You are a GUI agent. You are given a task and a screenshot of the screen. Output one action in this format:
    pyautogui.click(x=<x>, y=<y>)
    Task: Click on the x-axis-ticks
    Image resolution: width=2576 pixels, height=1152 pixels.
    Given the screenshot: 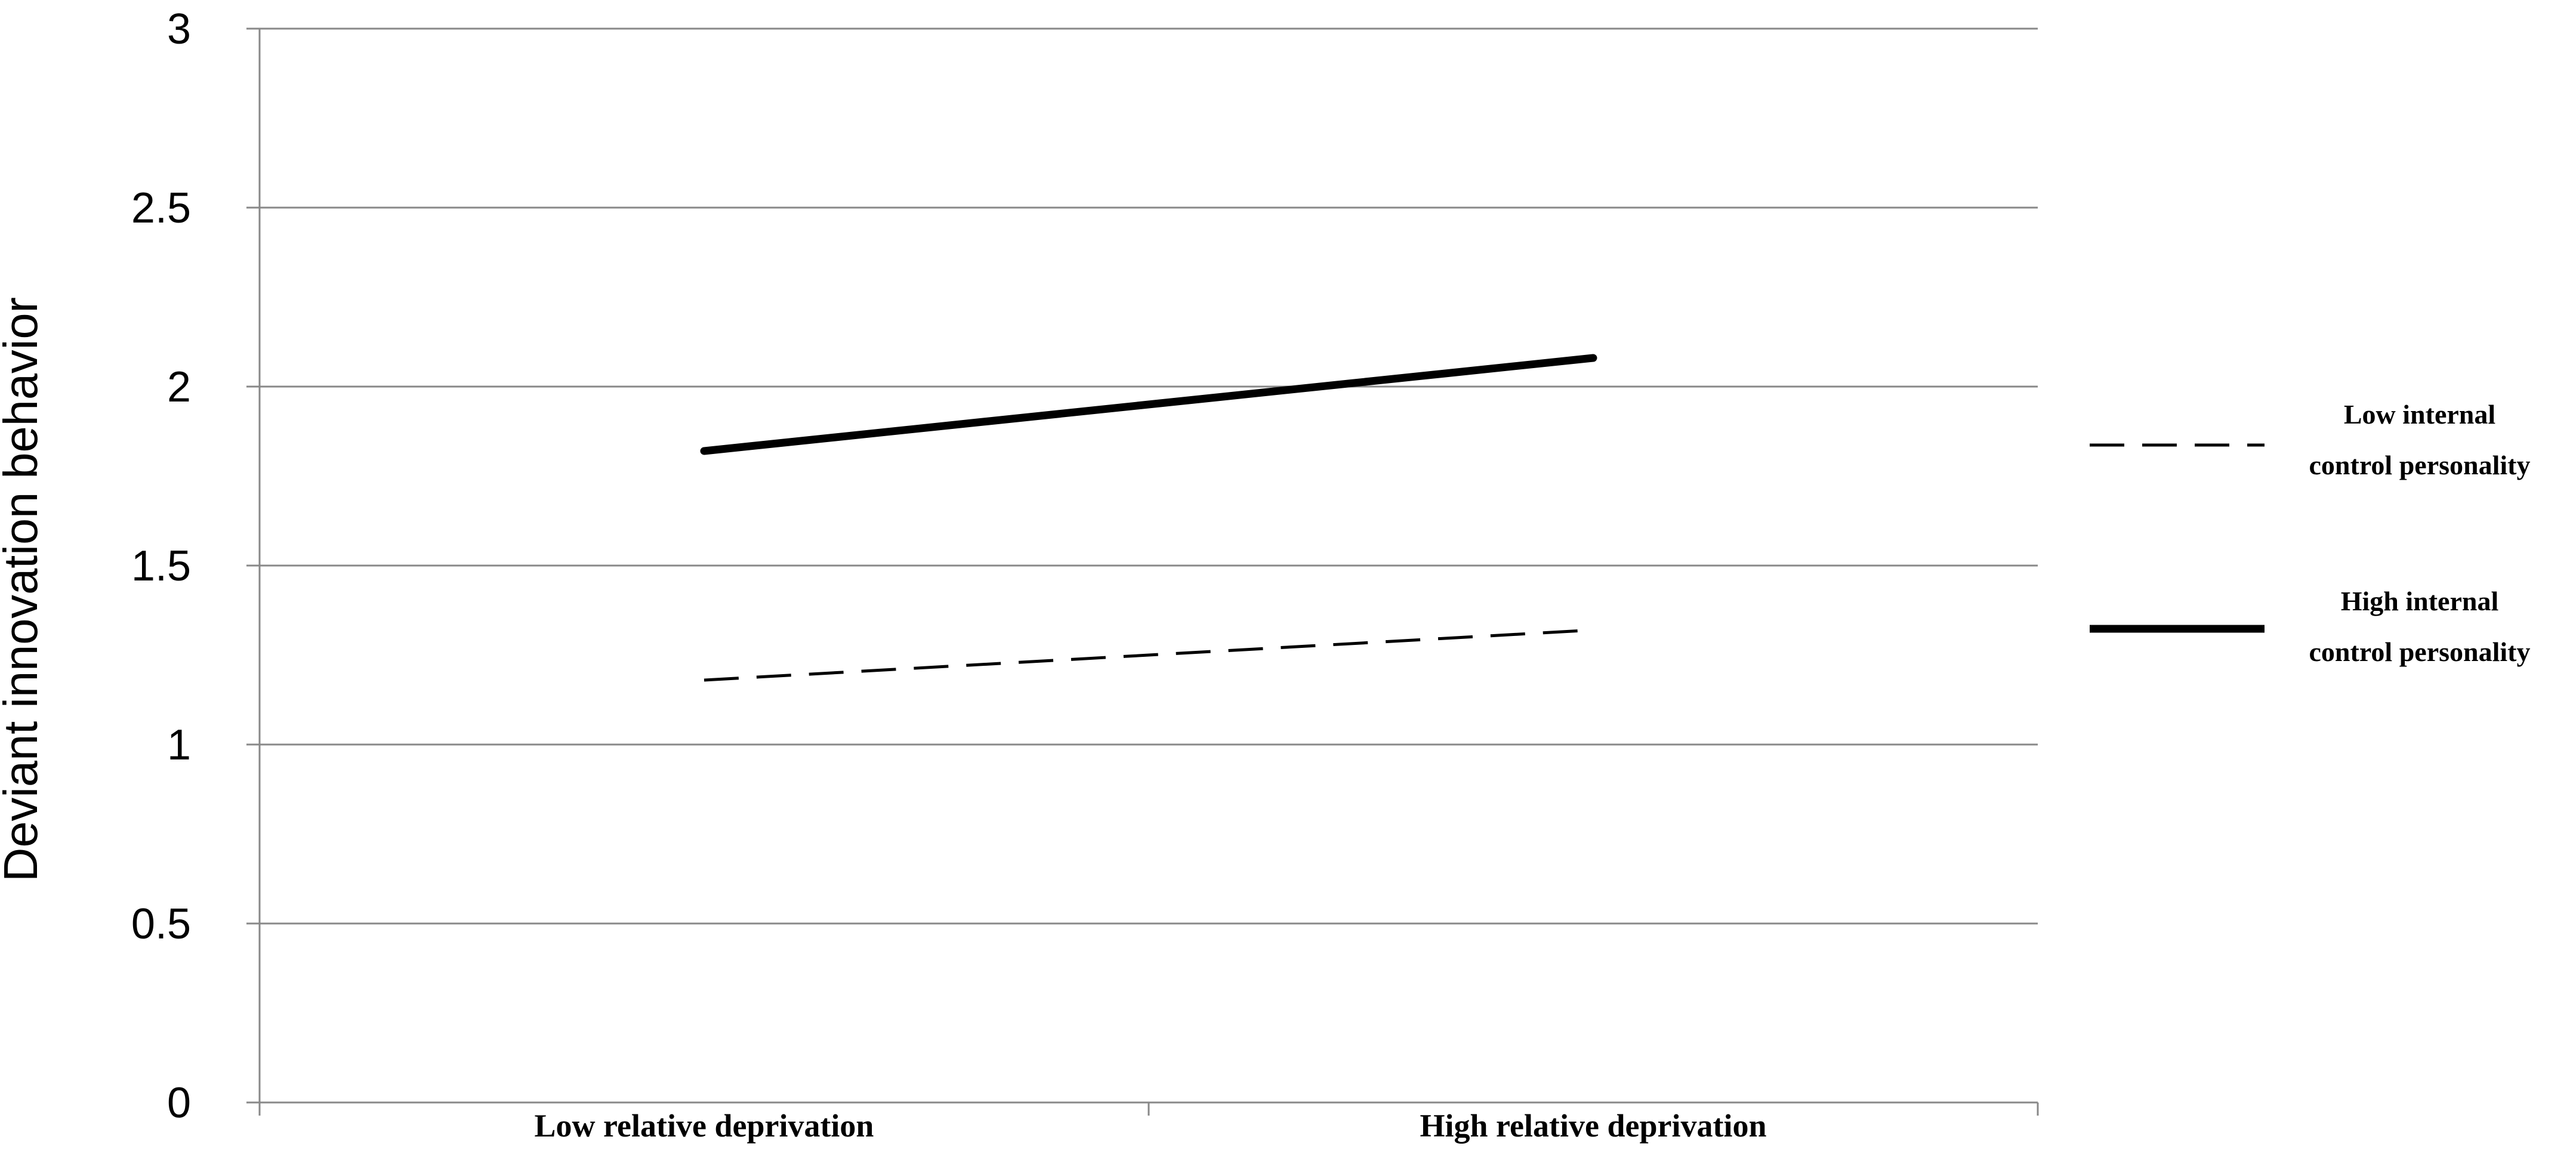 What is the action you would take?
    pyautogui.click(x=1149, y=1109)
    